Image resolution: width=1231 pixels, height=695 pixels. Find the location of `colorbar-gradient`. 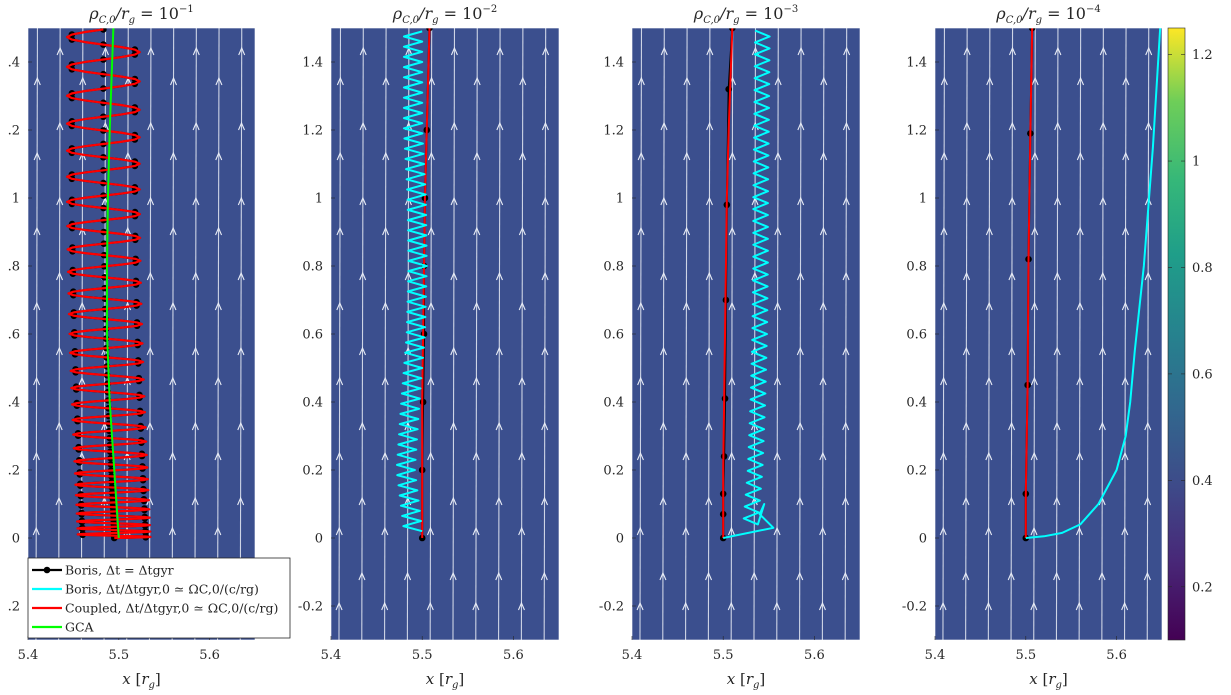

colorbar-gradient is located at coordinates (1176, 334).